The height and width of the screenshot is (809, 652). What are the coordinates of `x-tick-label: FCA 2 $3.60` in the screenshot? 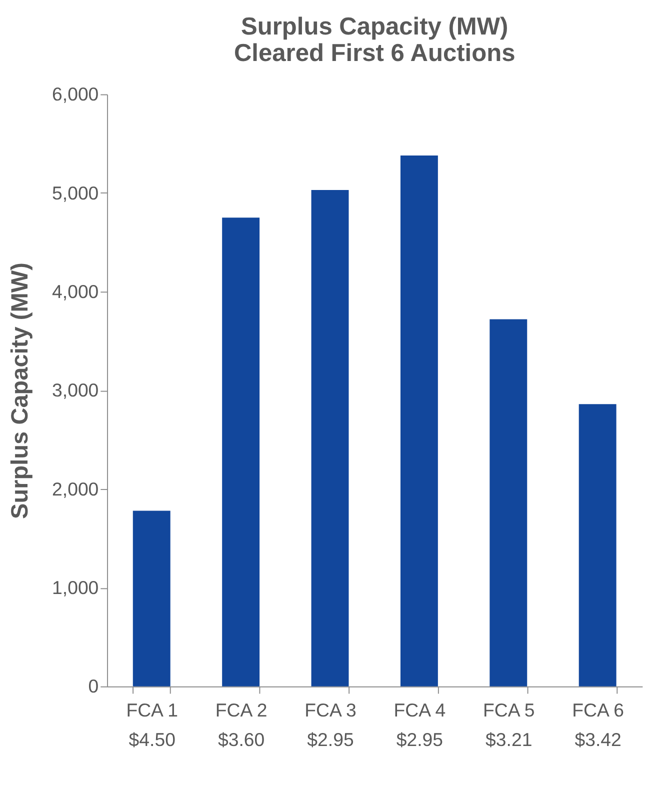 It's located at (241, 724).